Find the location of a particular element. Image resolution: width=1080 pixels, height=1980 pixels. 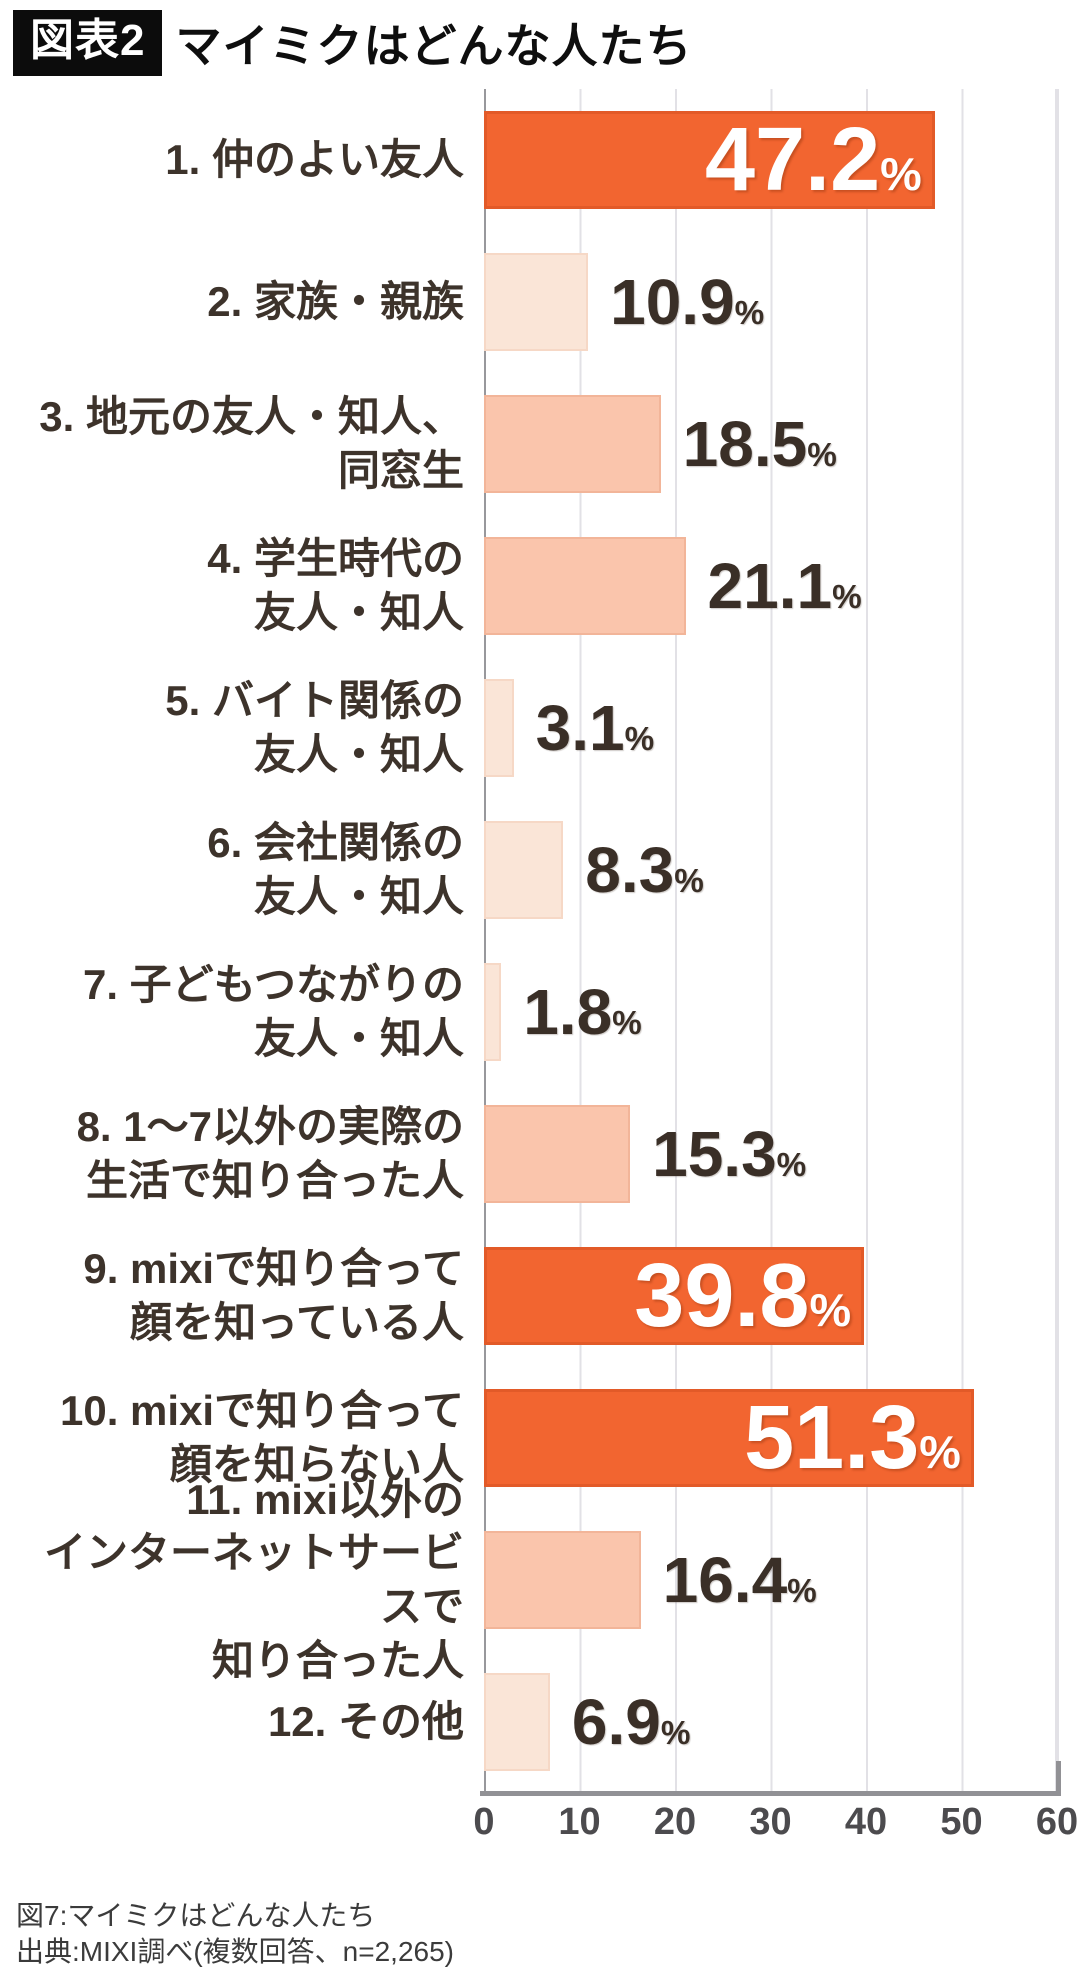

figure-header: 図表2 マイミクはどんな人たち is located at coordinates (352, 43).